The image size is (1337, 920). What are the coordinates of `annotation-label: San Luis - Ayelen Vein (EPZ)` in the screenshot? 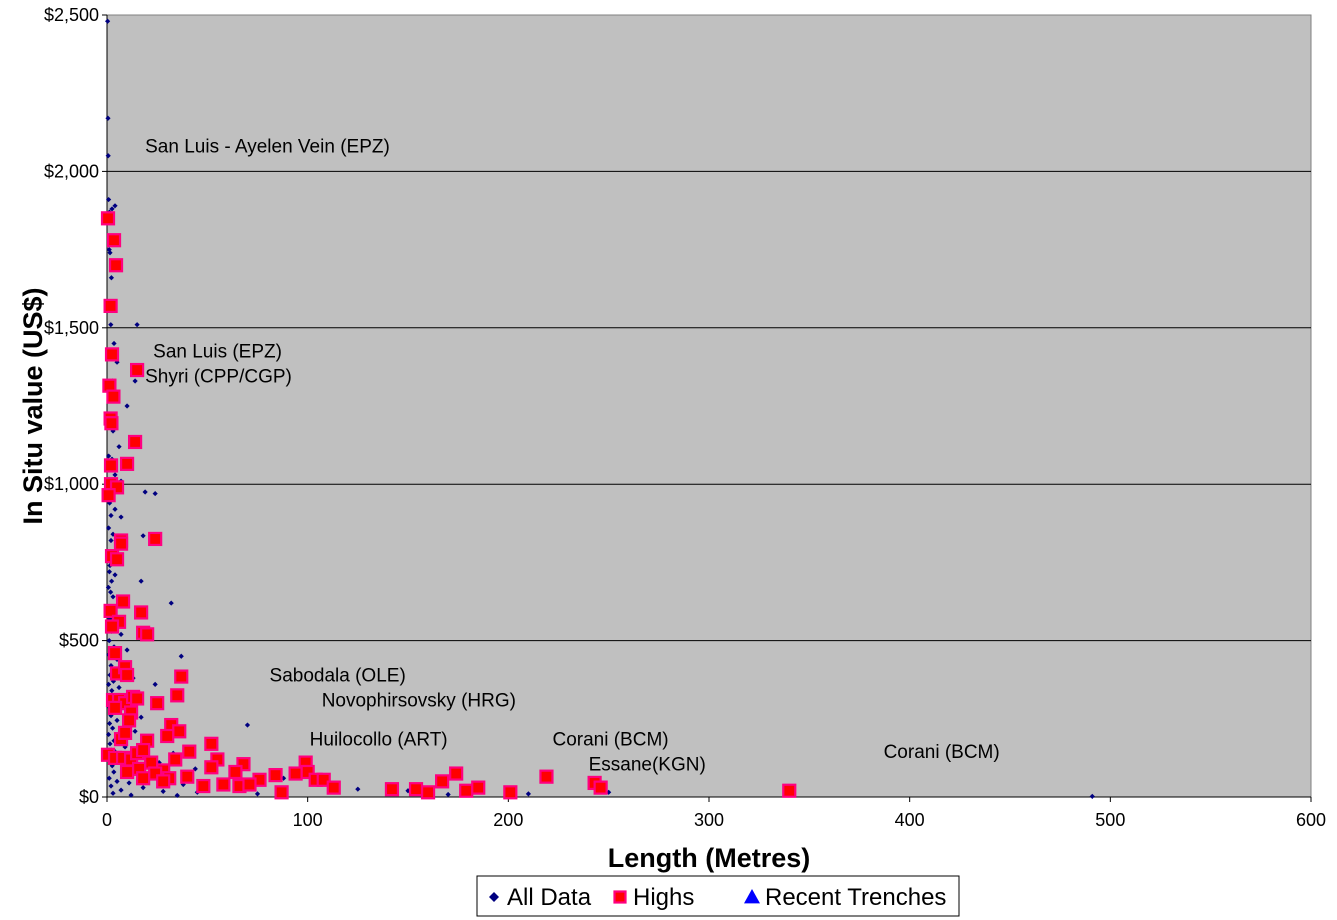 It's located at (267, 147).